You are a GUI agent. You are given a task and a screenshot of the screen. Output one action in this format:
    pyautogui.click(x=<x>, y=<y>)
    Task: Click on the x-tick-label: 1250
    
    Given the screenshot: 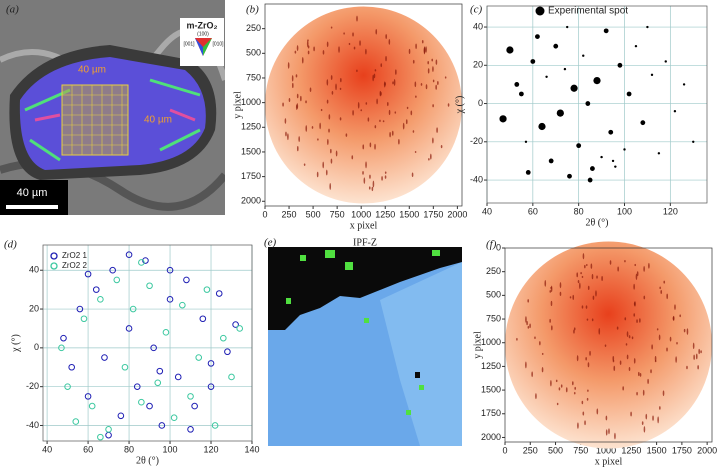 What is the action you would take?
    pyautogui.click(x=631, y=450)
    